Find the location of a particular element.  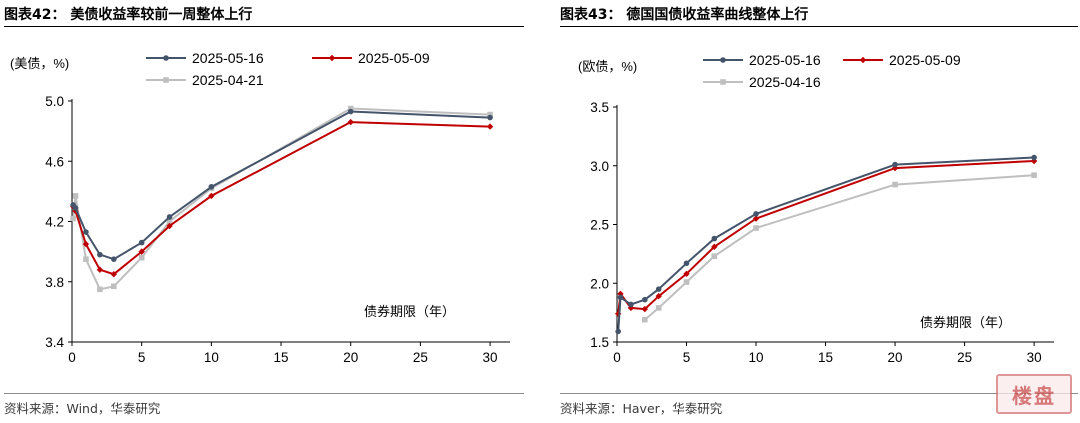

y-tick-label: 3.8 is located at coordinates (54, 282).